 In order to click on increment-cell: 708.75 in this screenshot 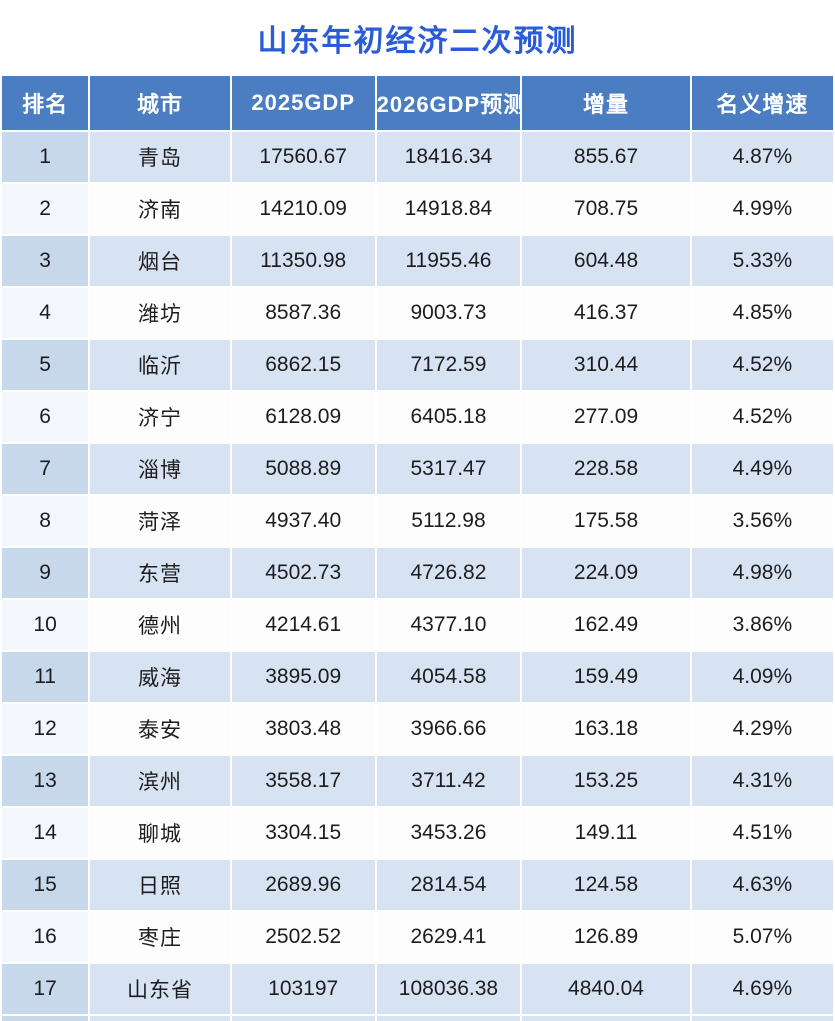, I will do `click(606, 209)`.